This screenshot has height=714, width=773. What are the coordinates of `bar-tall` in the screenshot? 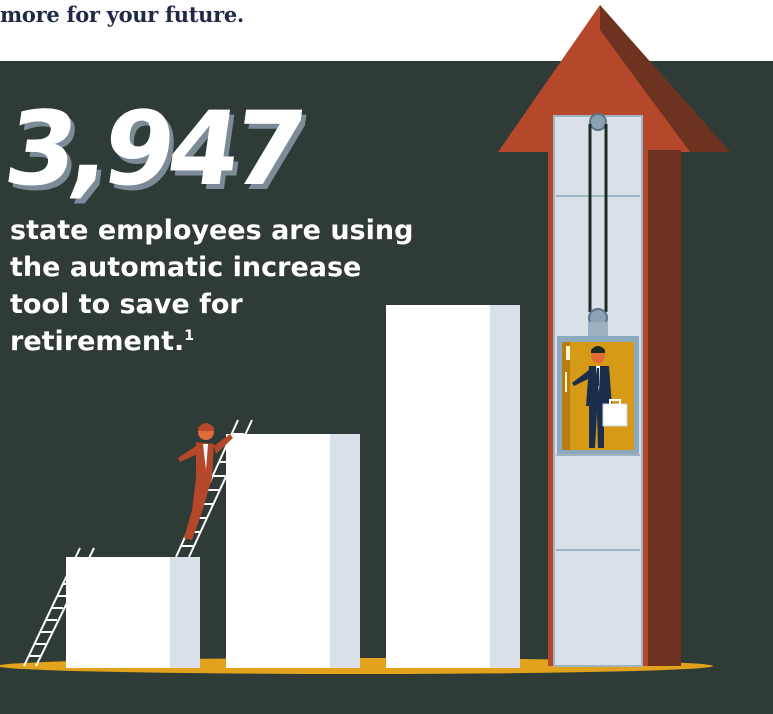 It's located at (453, 486).